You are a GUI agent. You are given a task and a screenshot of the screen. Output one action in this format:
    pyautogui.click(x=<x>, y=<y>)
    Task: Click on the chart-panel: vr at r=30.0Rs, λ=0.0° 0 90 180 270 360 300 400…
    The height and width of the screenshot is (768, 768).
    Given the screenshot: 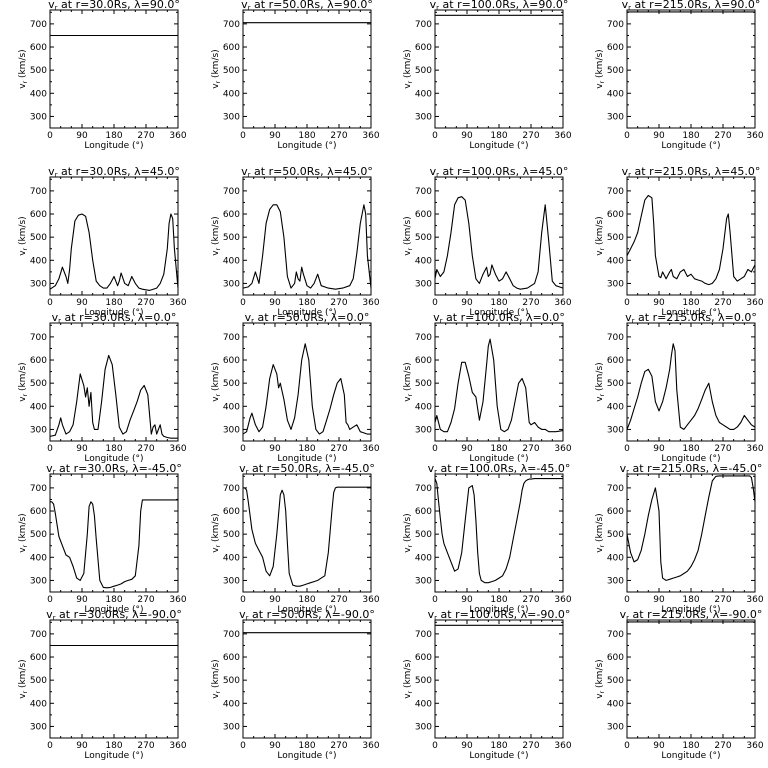 What is the action you would take?
    pyautogui.click(x=102, y=387)
    